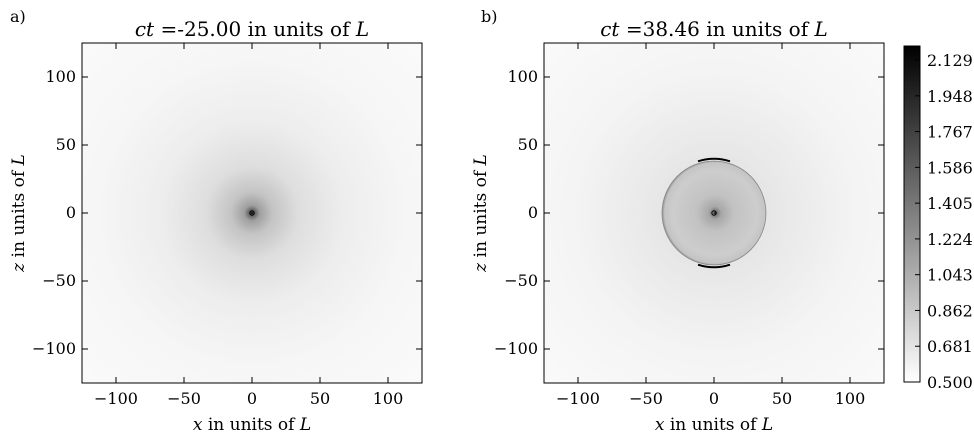 The image size is (974, 439). I want to click on colorbar-gradient, so click(912, 214).